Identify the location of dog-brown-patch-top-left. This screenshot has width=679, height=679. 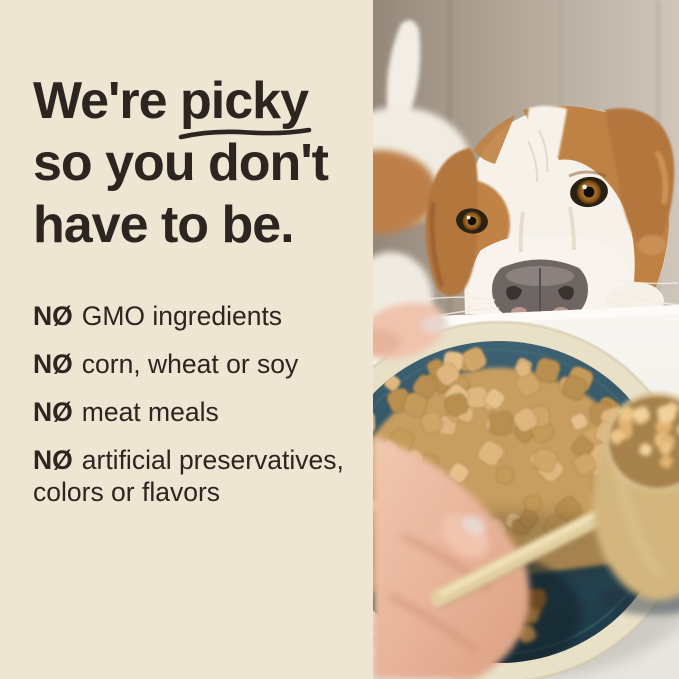
(494, 139).